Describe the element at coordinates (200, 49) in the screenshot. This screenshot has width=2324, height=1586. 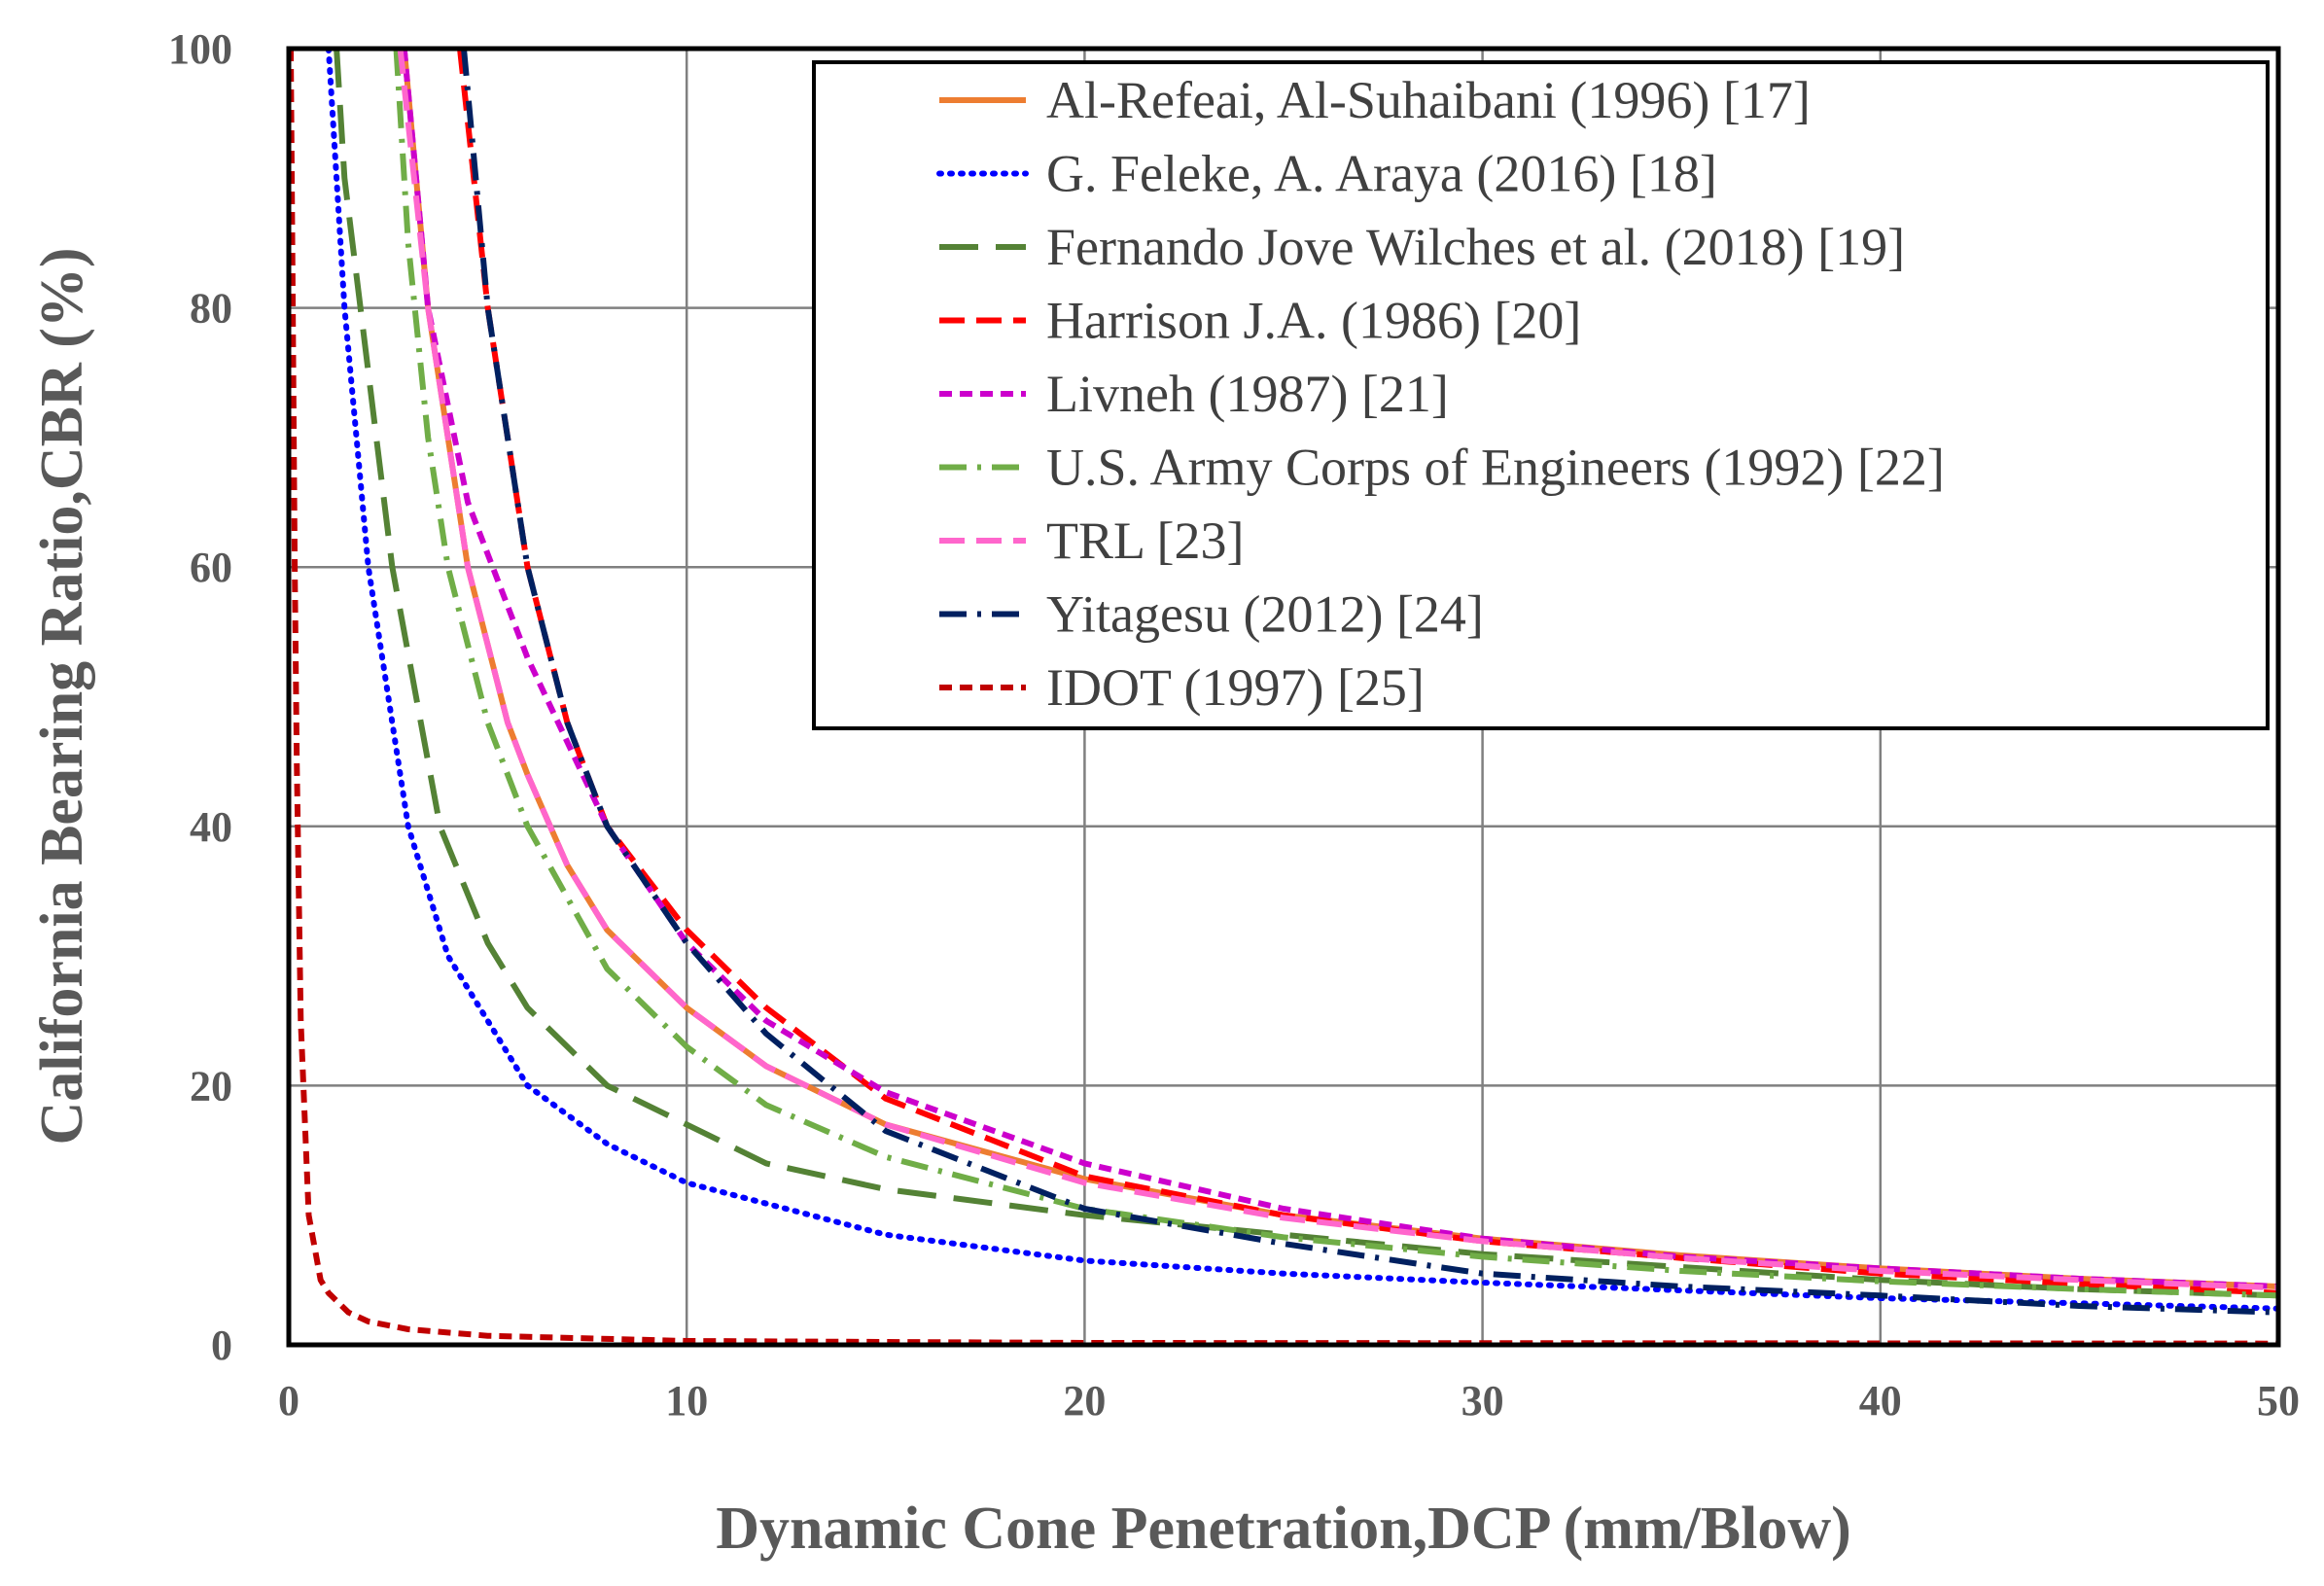
I see `y-tick-label: 100` at that location.